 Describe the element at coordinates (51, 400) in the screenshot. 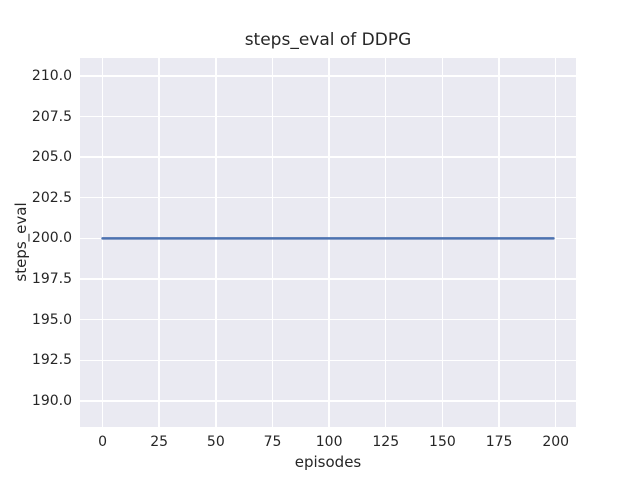

I see `y-tick-label-190.0: 190.0` at that location.